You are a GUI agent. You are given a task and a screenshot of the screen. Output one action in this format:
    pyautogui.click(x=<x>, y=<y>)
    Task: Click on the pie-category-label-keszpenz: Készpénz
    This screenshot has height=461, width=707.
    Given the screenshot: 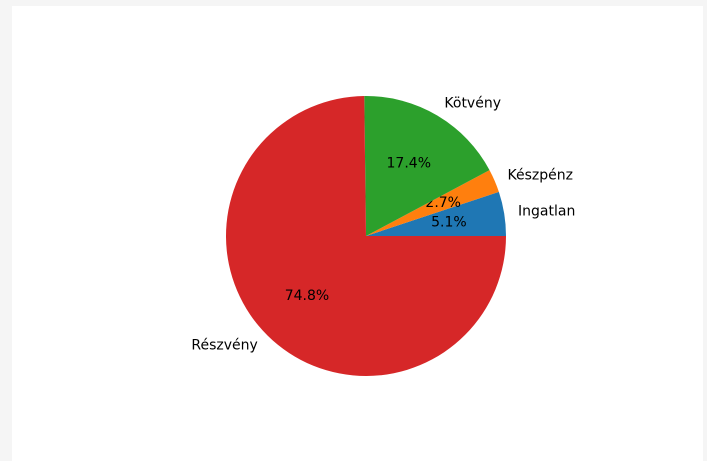 What is the action you would take?
    pyautogui.click(x=540, y=175)
    